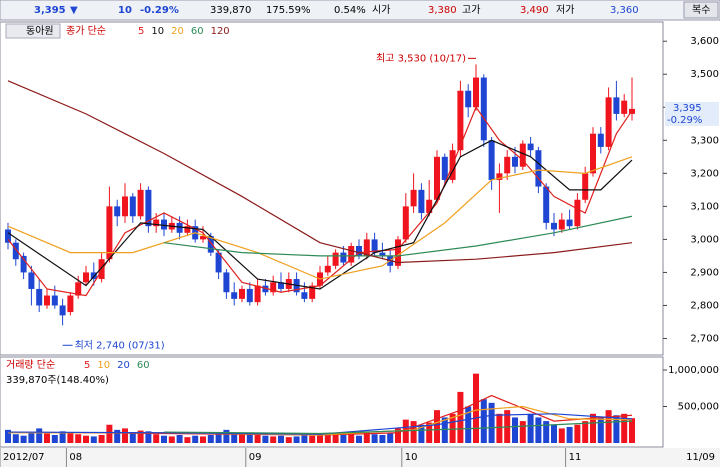 The image size is (720, 471). Describe the element at coordinates (704, 338) in the screenshot. I see `y-tick-label: 2,700` at that location.